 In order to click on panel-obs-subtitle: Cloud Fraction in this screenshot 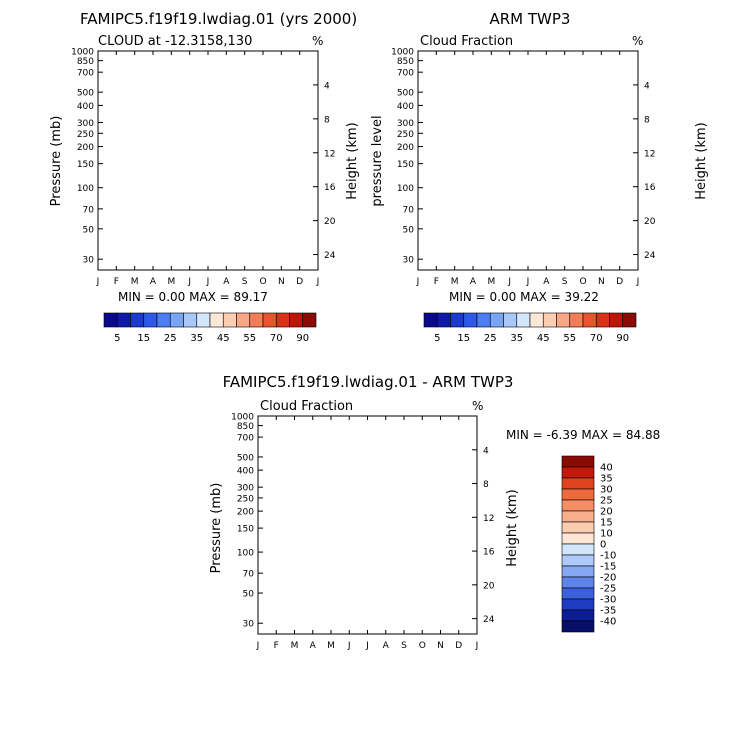, I will do `click(466, 41)`.